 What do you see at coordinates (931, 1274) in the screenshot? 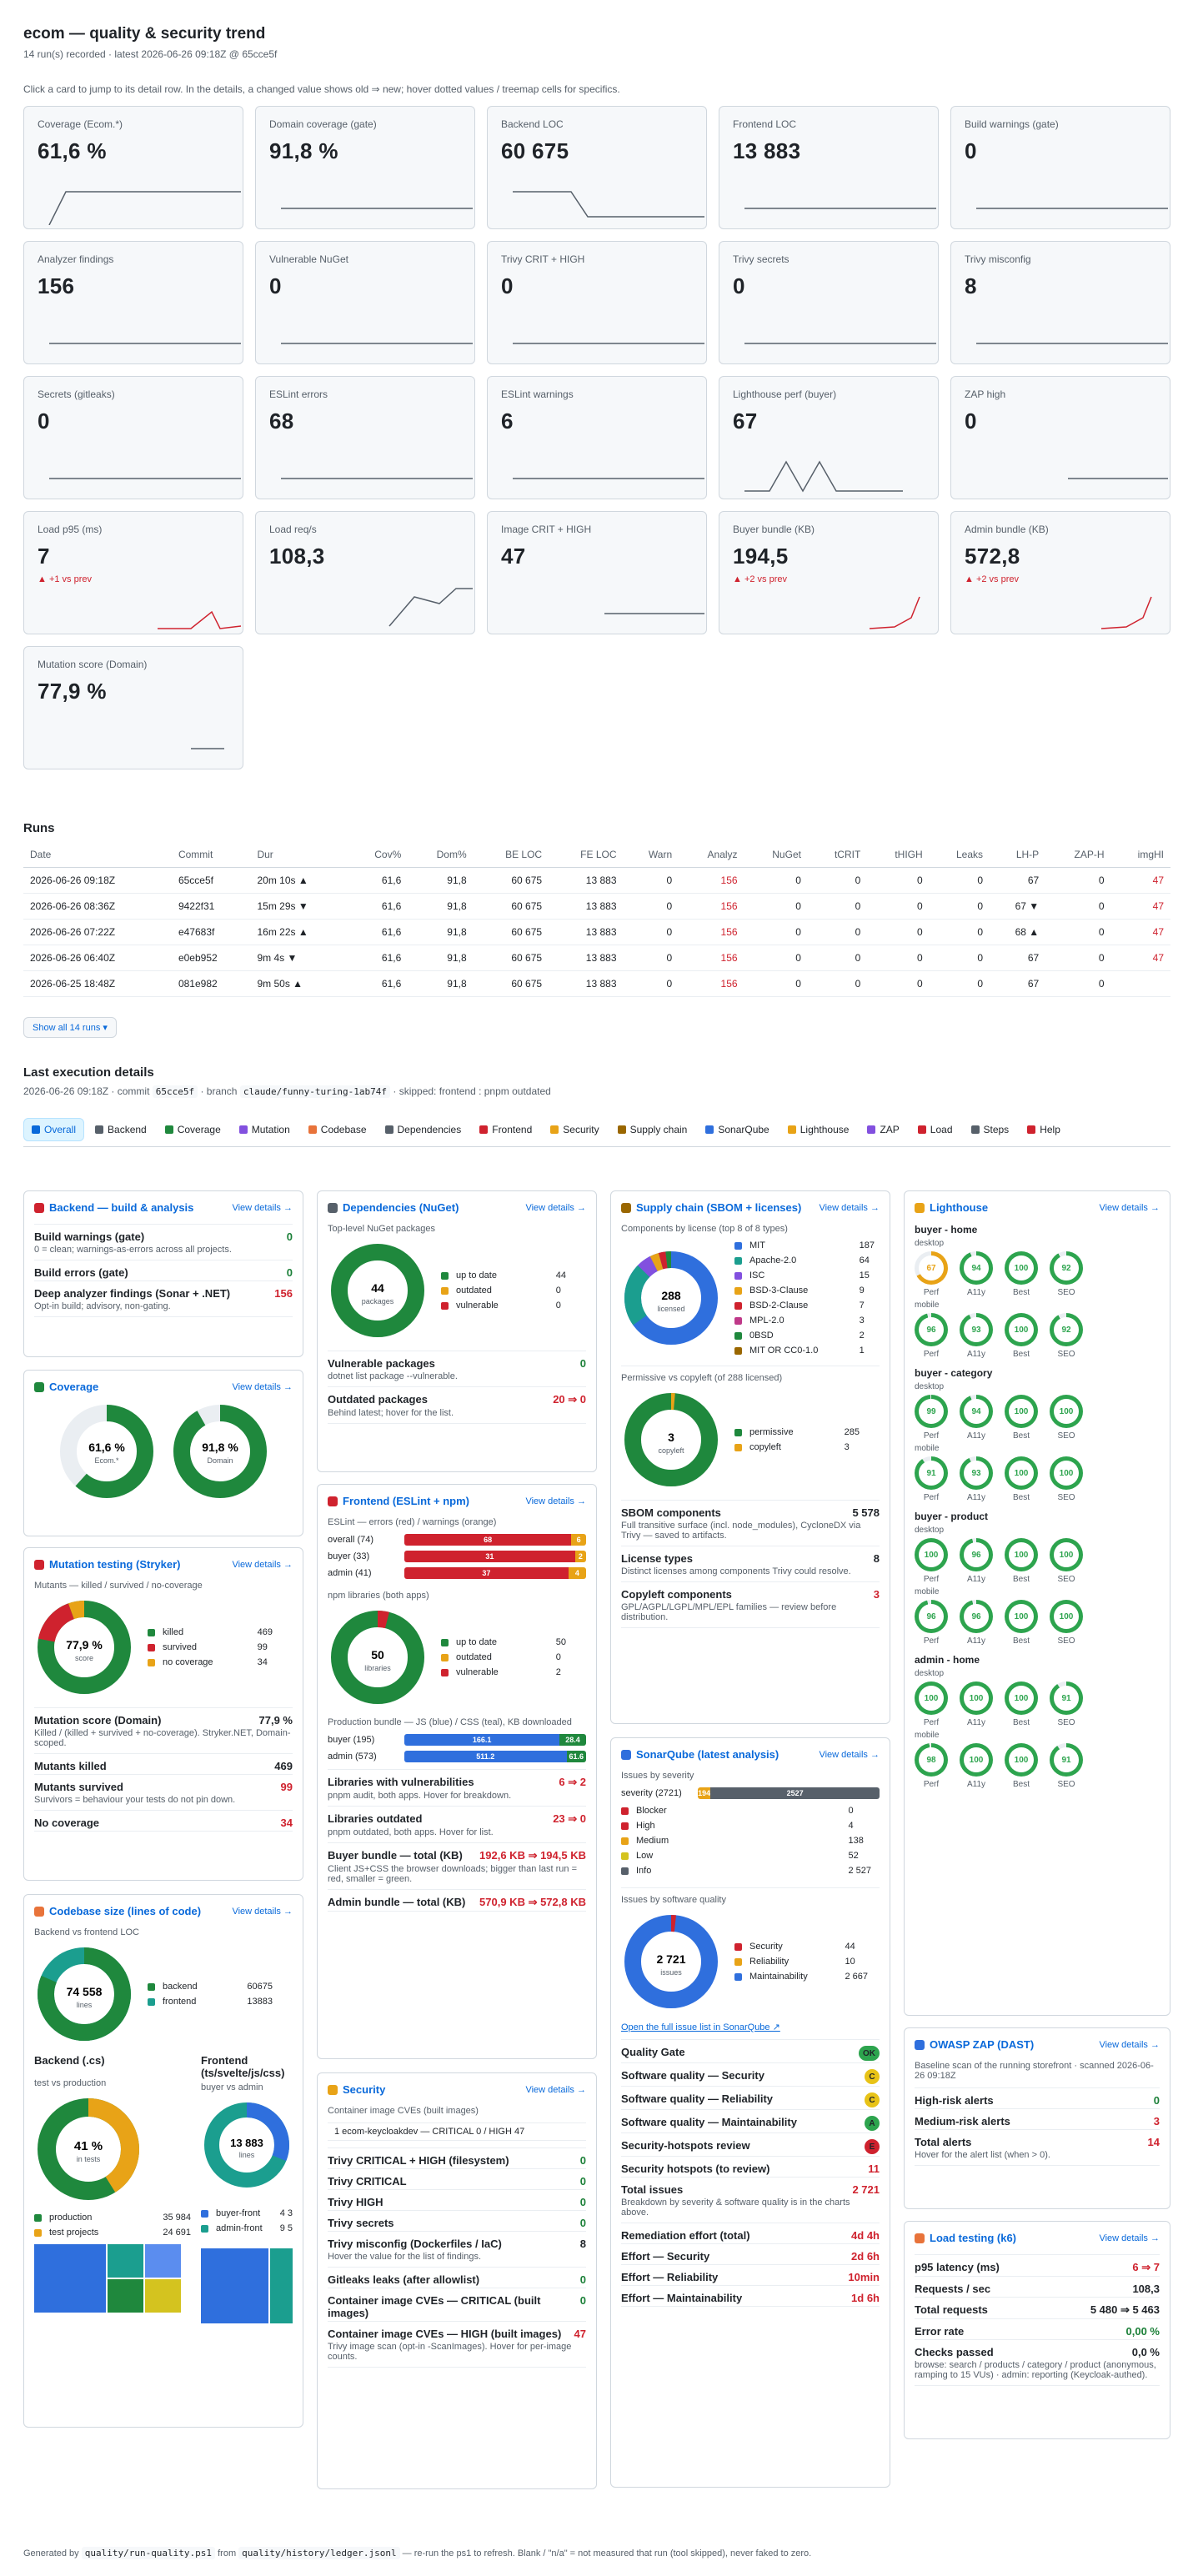
I see `lighthouse-score-cell: 67 Perf` at bounding box center [931, 1274].